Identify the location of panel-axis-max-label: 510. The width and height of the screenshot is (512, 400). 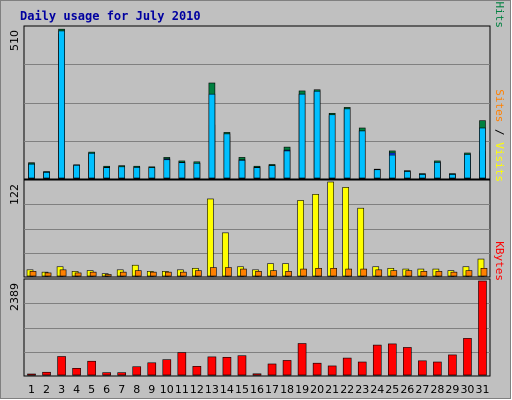
(14, 40).